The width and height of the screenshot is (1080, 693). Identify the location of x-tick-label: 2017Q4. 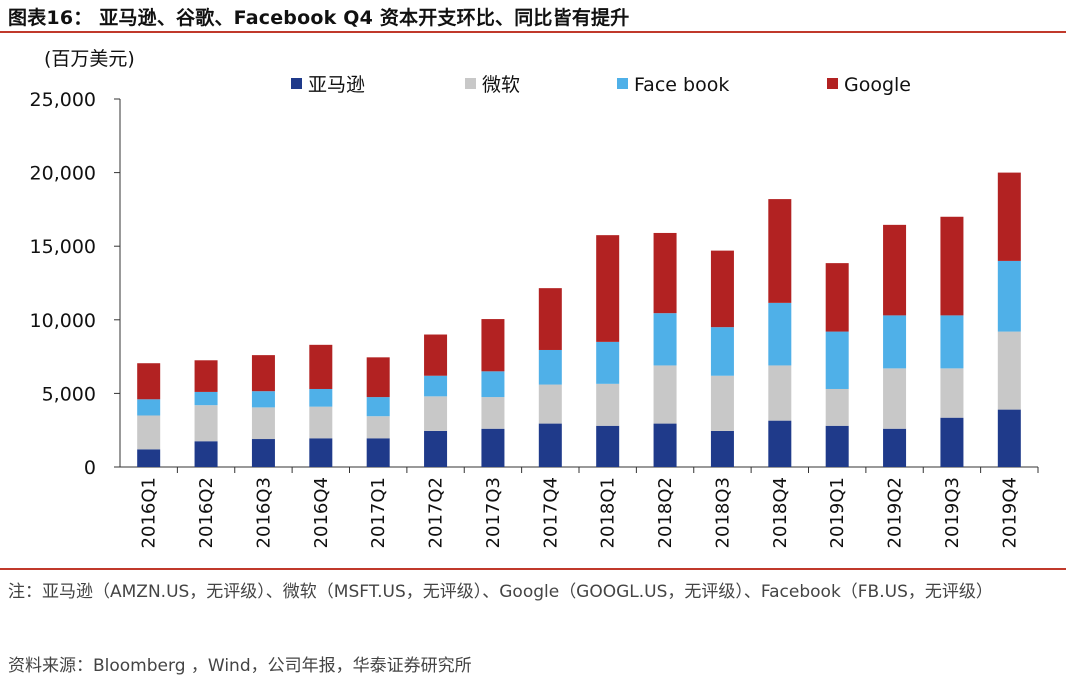
(550, 512).